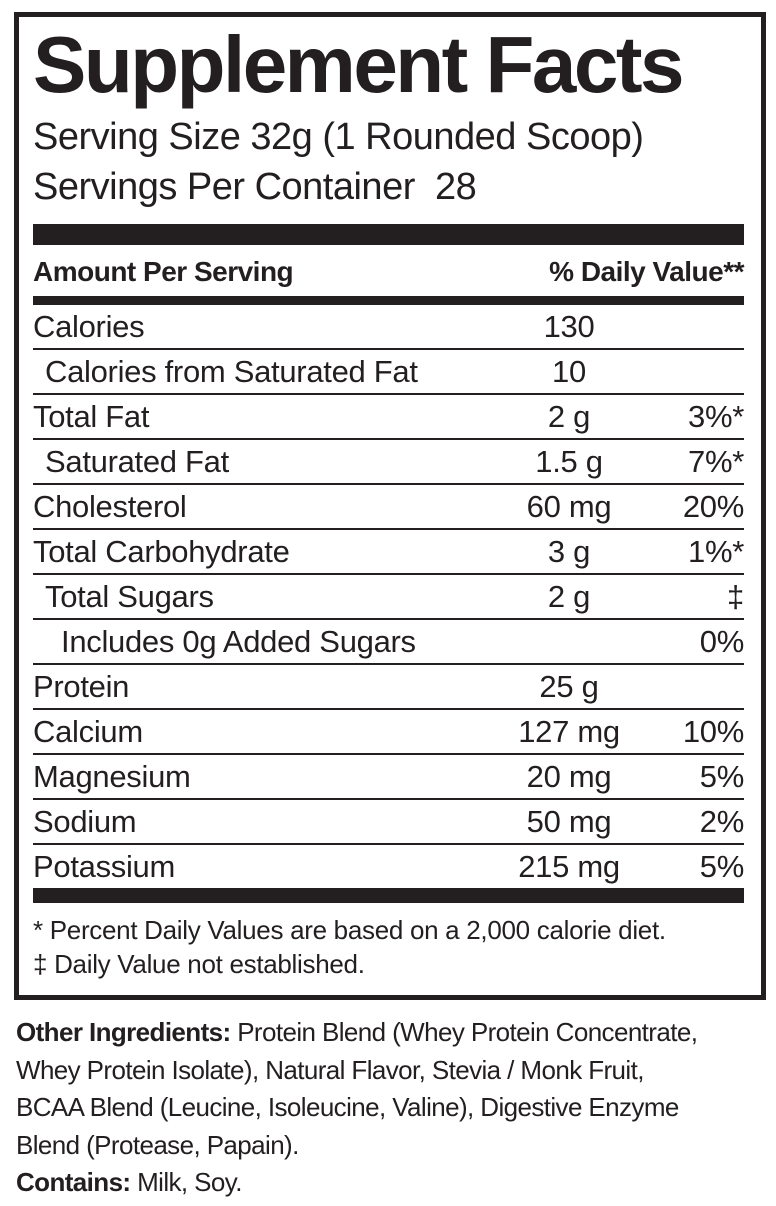 The height and width of the screenshot is (1206, 776). I want to click on contains-statement: Contains: Milk, Soy., so click(392, 1183).